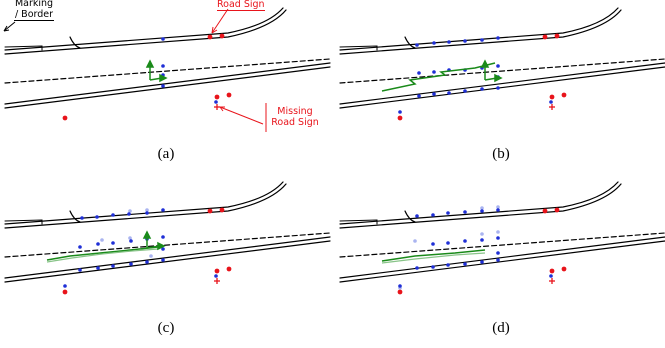 This screenshot has width=665, height=348. I want to click on panel-a-caption: (a), so click(166, 154).